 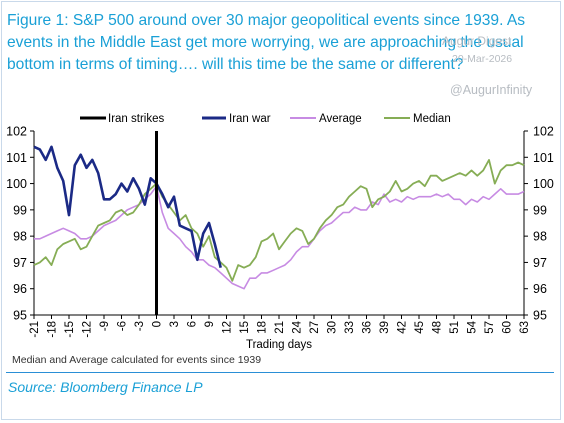 I want to click on y-tick-label-right: 95, so click(x=540, y=316).